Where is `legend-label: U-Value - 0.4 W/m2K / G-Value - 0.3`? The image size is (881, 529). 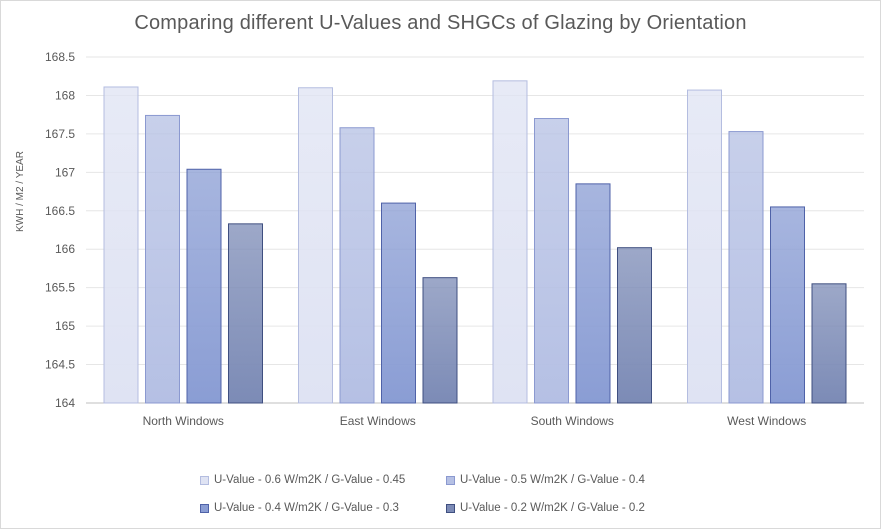
legend-label: U-Value - 0.4 W/m2K / G-Value - 0.3 is located at coordinates (306, 508).